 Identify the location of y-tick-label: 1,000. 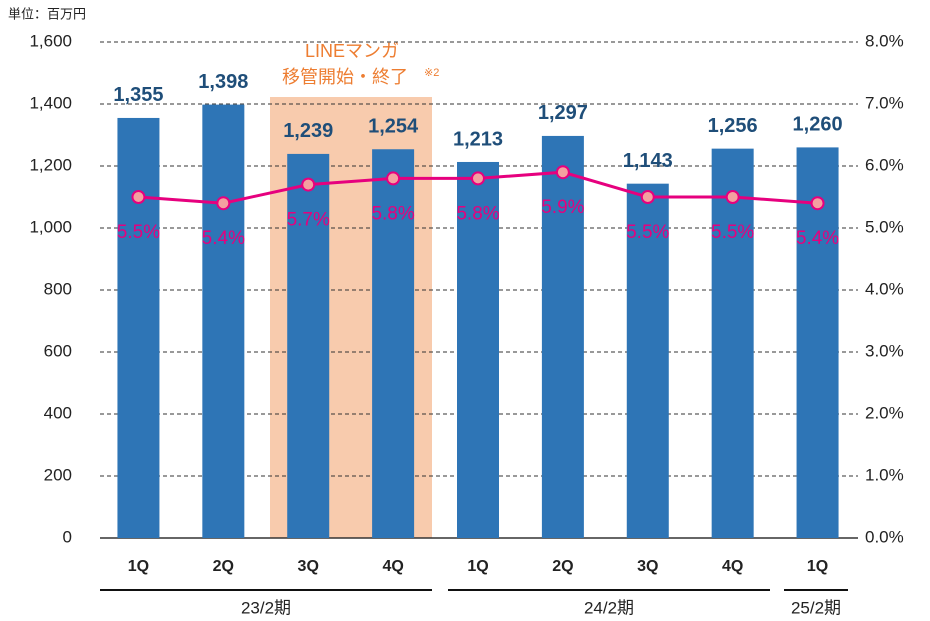
(50, 226).